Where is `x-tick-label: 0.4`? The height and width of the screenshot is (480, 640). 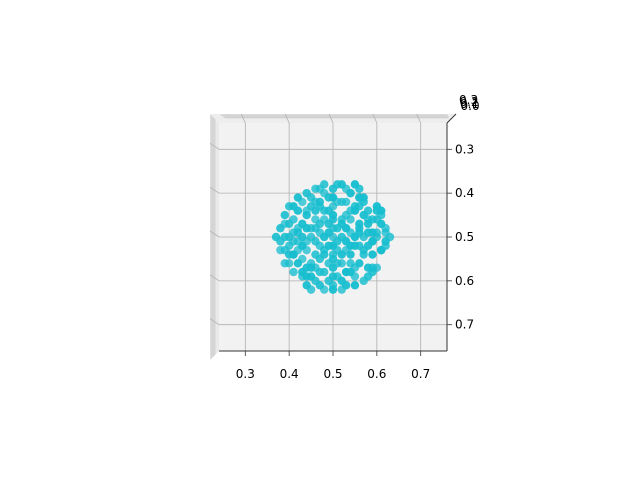 x-tick-label: 0.4 is located at coordinates (289, 374).